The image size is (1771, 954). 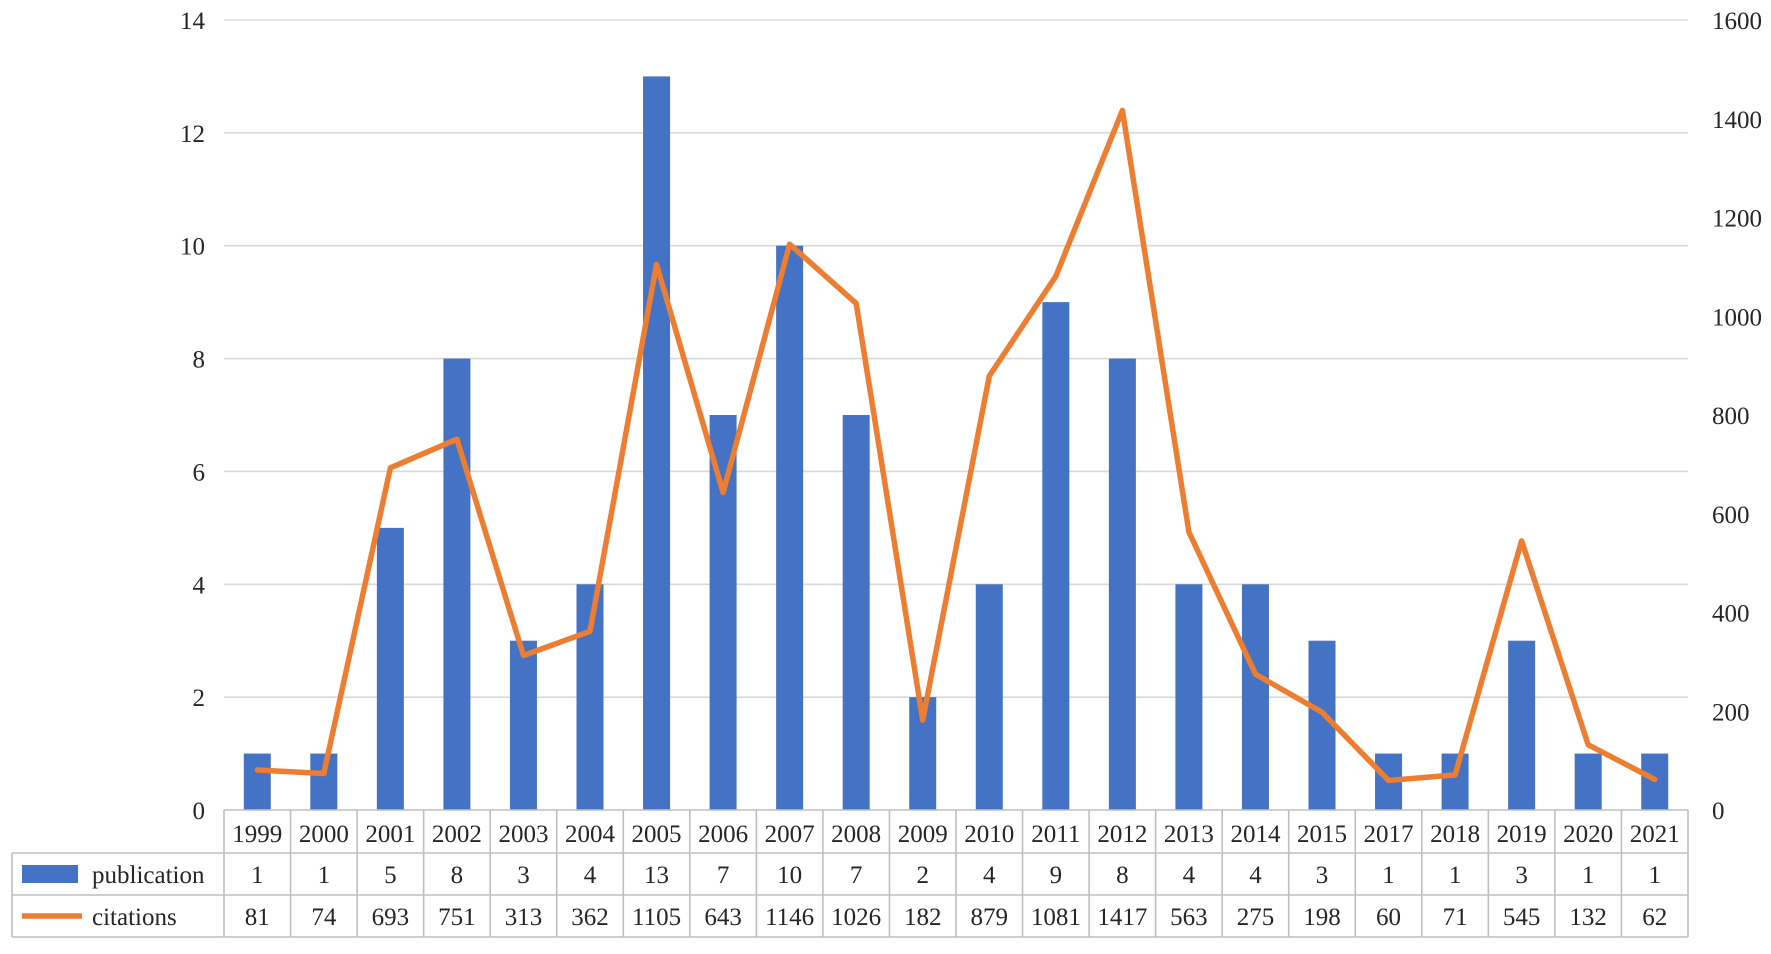 What do you see at coordinates (1055, 556) in the screenshot?
I see `bar-publication-2011` at bounding box center [1055, 556].